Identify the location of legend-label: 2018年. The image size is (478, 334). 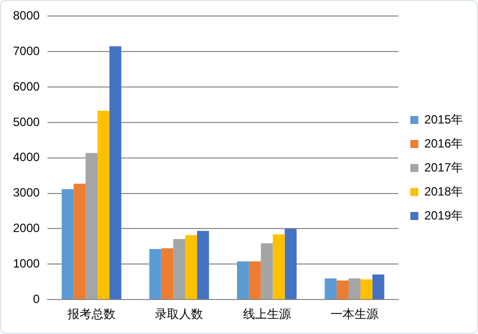
(444, 191).